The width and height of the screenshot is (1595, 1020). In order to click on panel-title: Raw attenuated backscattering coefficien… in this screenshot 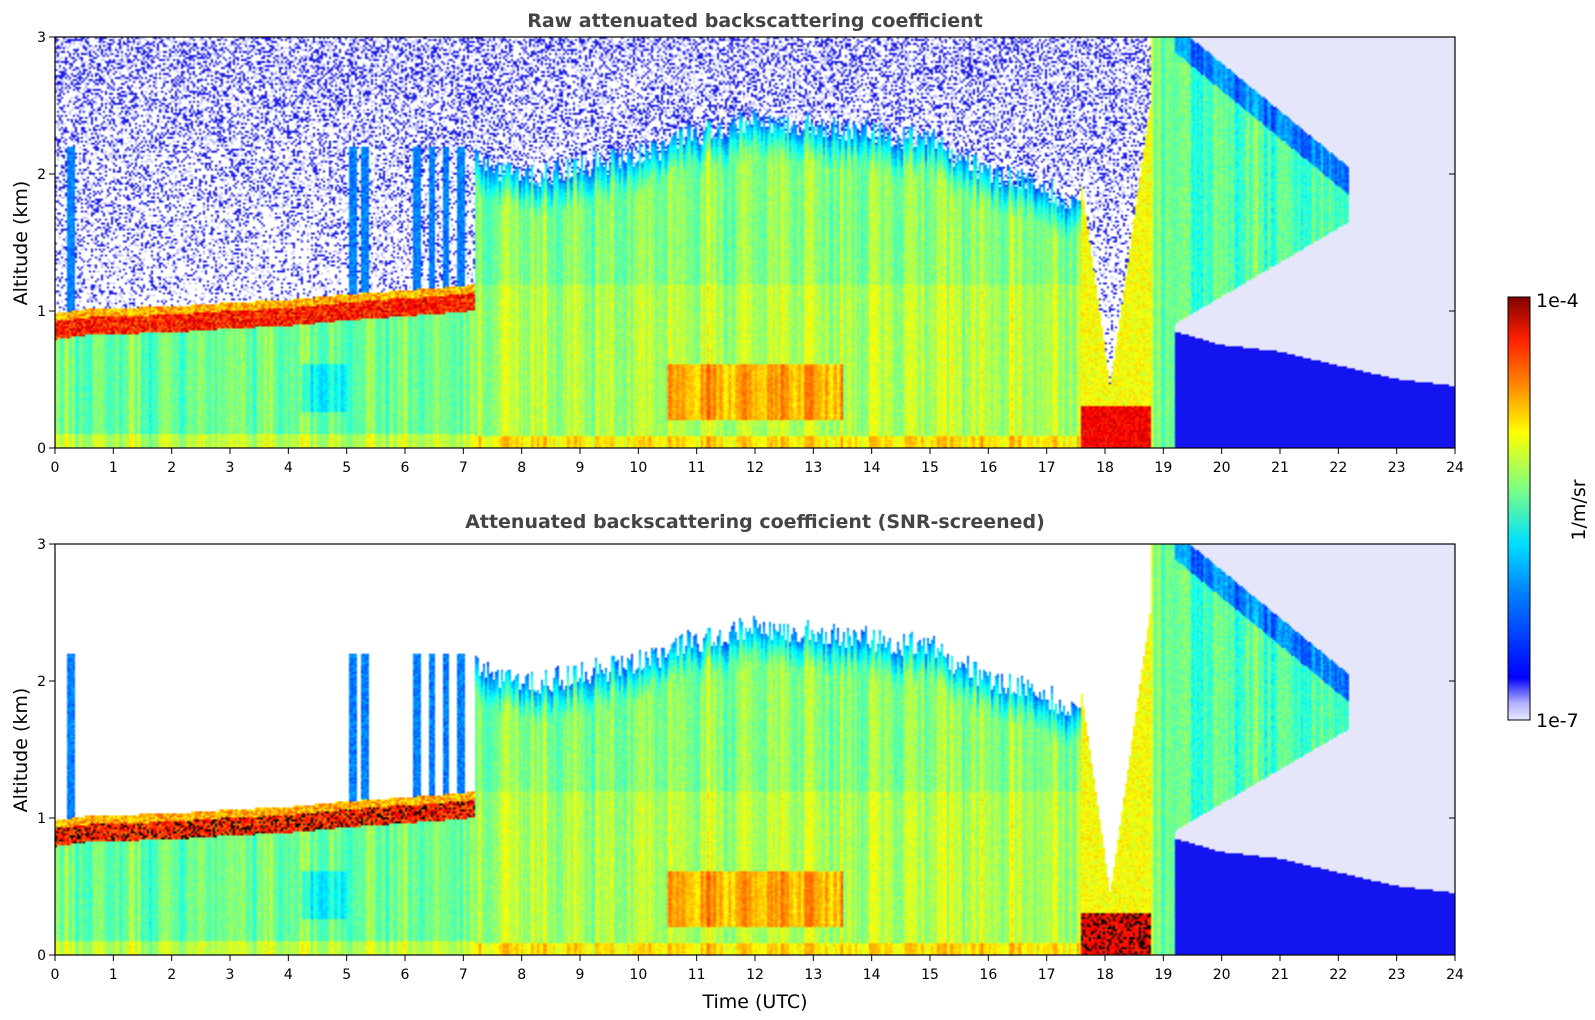, I will do `click(755, 21)`.